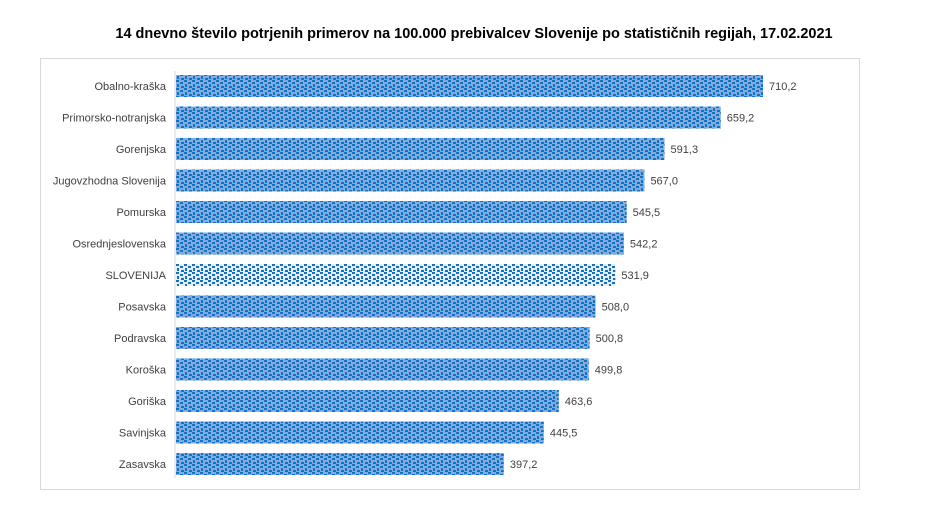 Image resolution: width=940 pixels, height=529 pixels. I want to click on category-label: Pomurska, so click(141, 213).